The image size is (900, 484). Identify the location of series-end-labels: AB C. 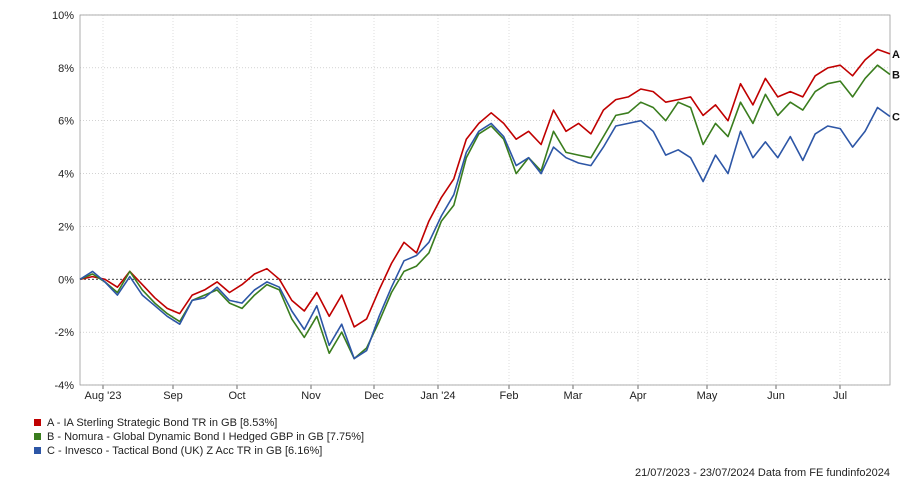
(896, 86).